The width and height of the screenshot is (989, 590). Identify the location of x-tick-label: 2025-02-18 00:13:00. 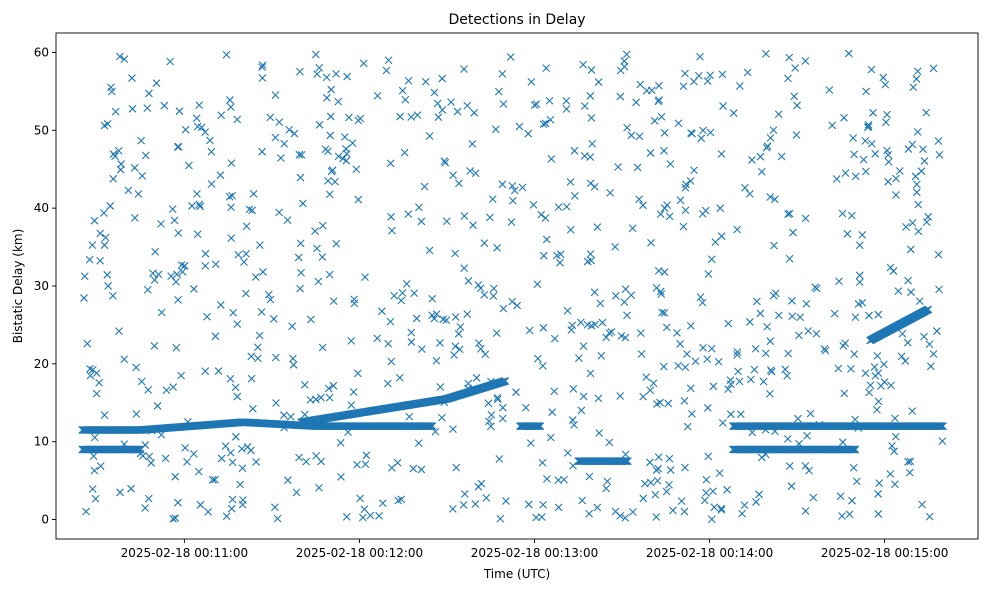
(534, 553).